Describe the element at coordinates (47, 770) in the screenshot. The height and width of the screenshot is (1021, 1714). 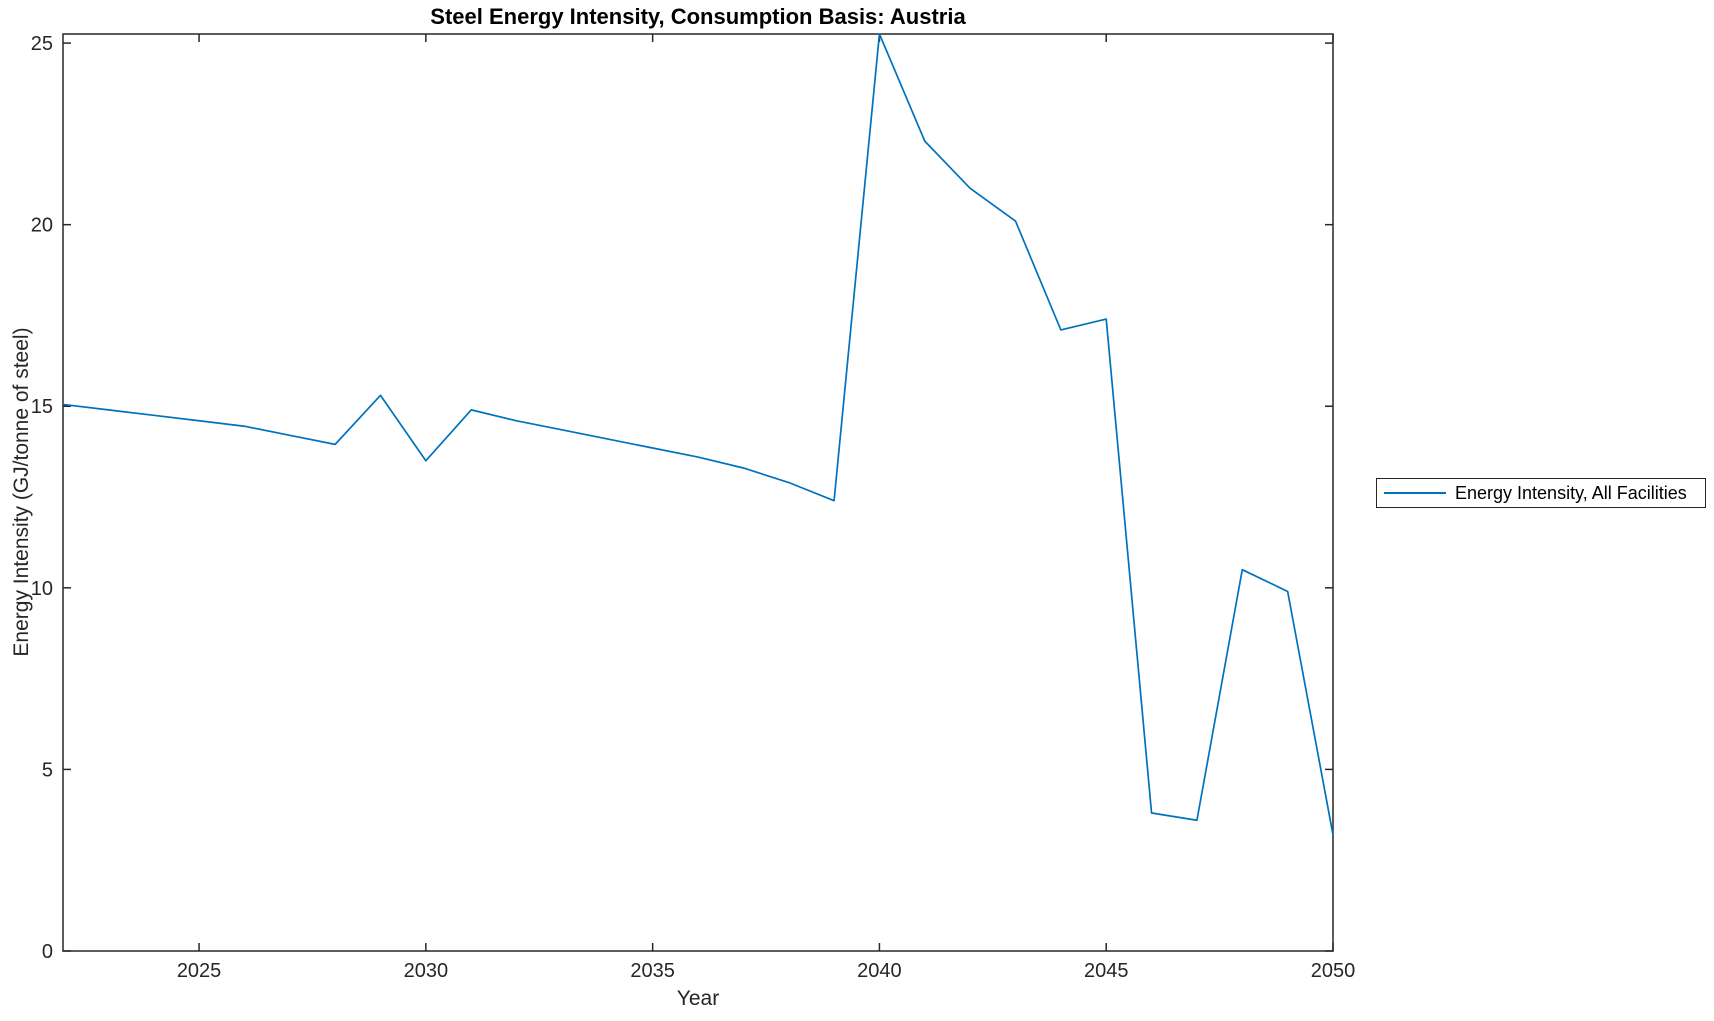
I see `y-tick-label: 5` at that location.